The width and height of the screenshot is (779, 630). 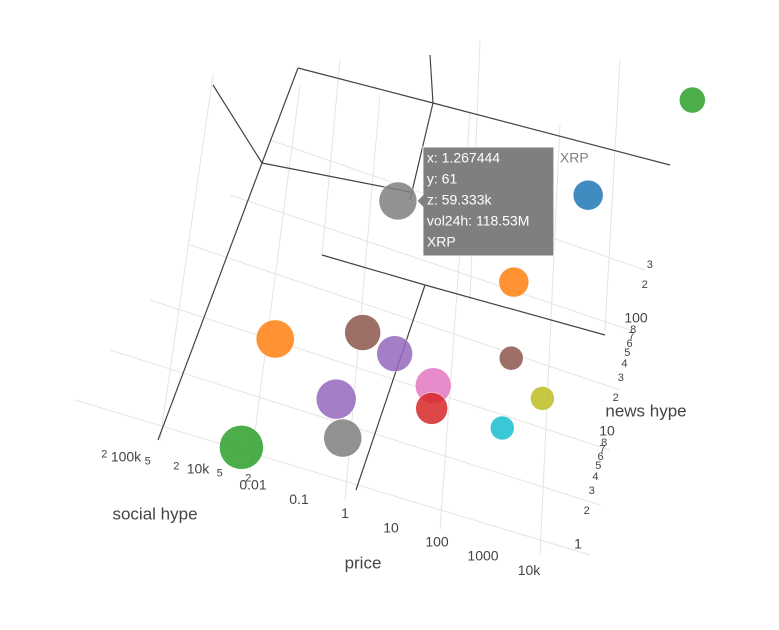 I want to click on x-tick-label: 10k, so click(x=530, y=570).